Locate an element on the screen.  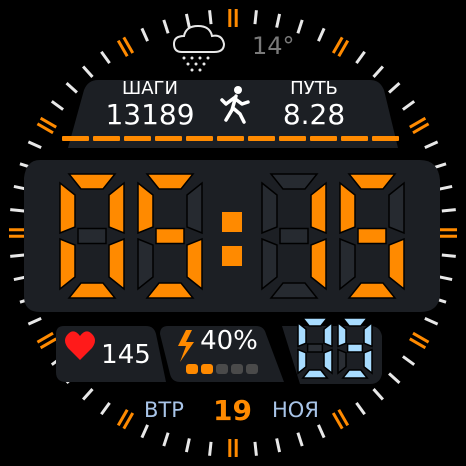
distance-value: 8.28 is located at coordinates (314, 114).